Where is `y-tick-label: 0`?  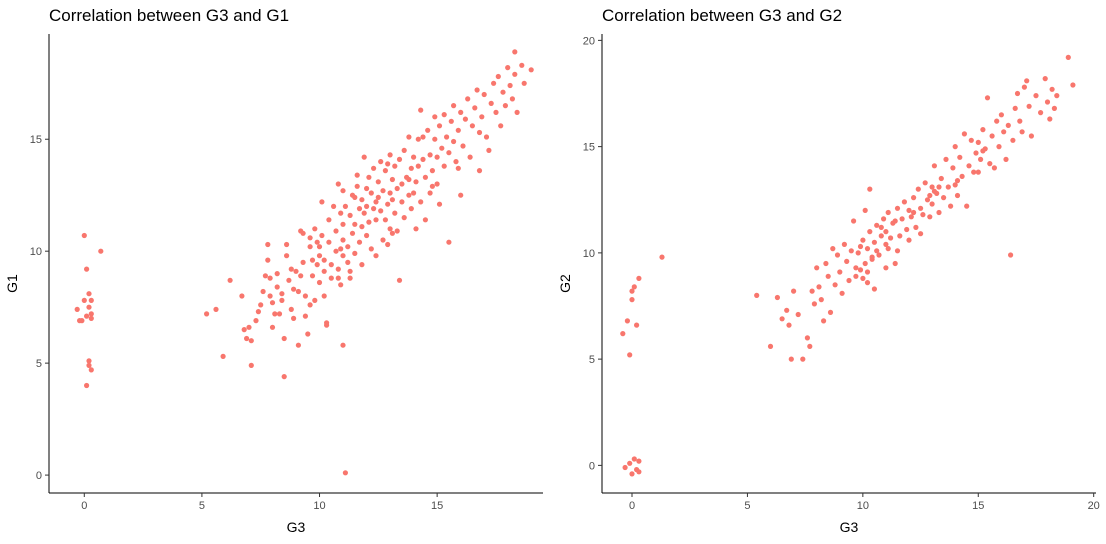 y-tick-label: 0 is located at coordinates (592, 466).